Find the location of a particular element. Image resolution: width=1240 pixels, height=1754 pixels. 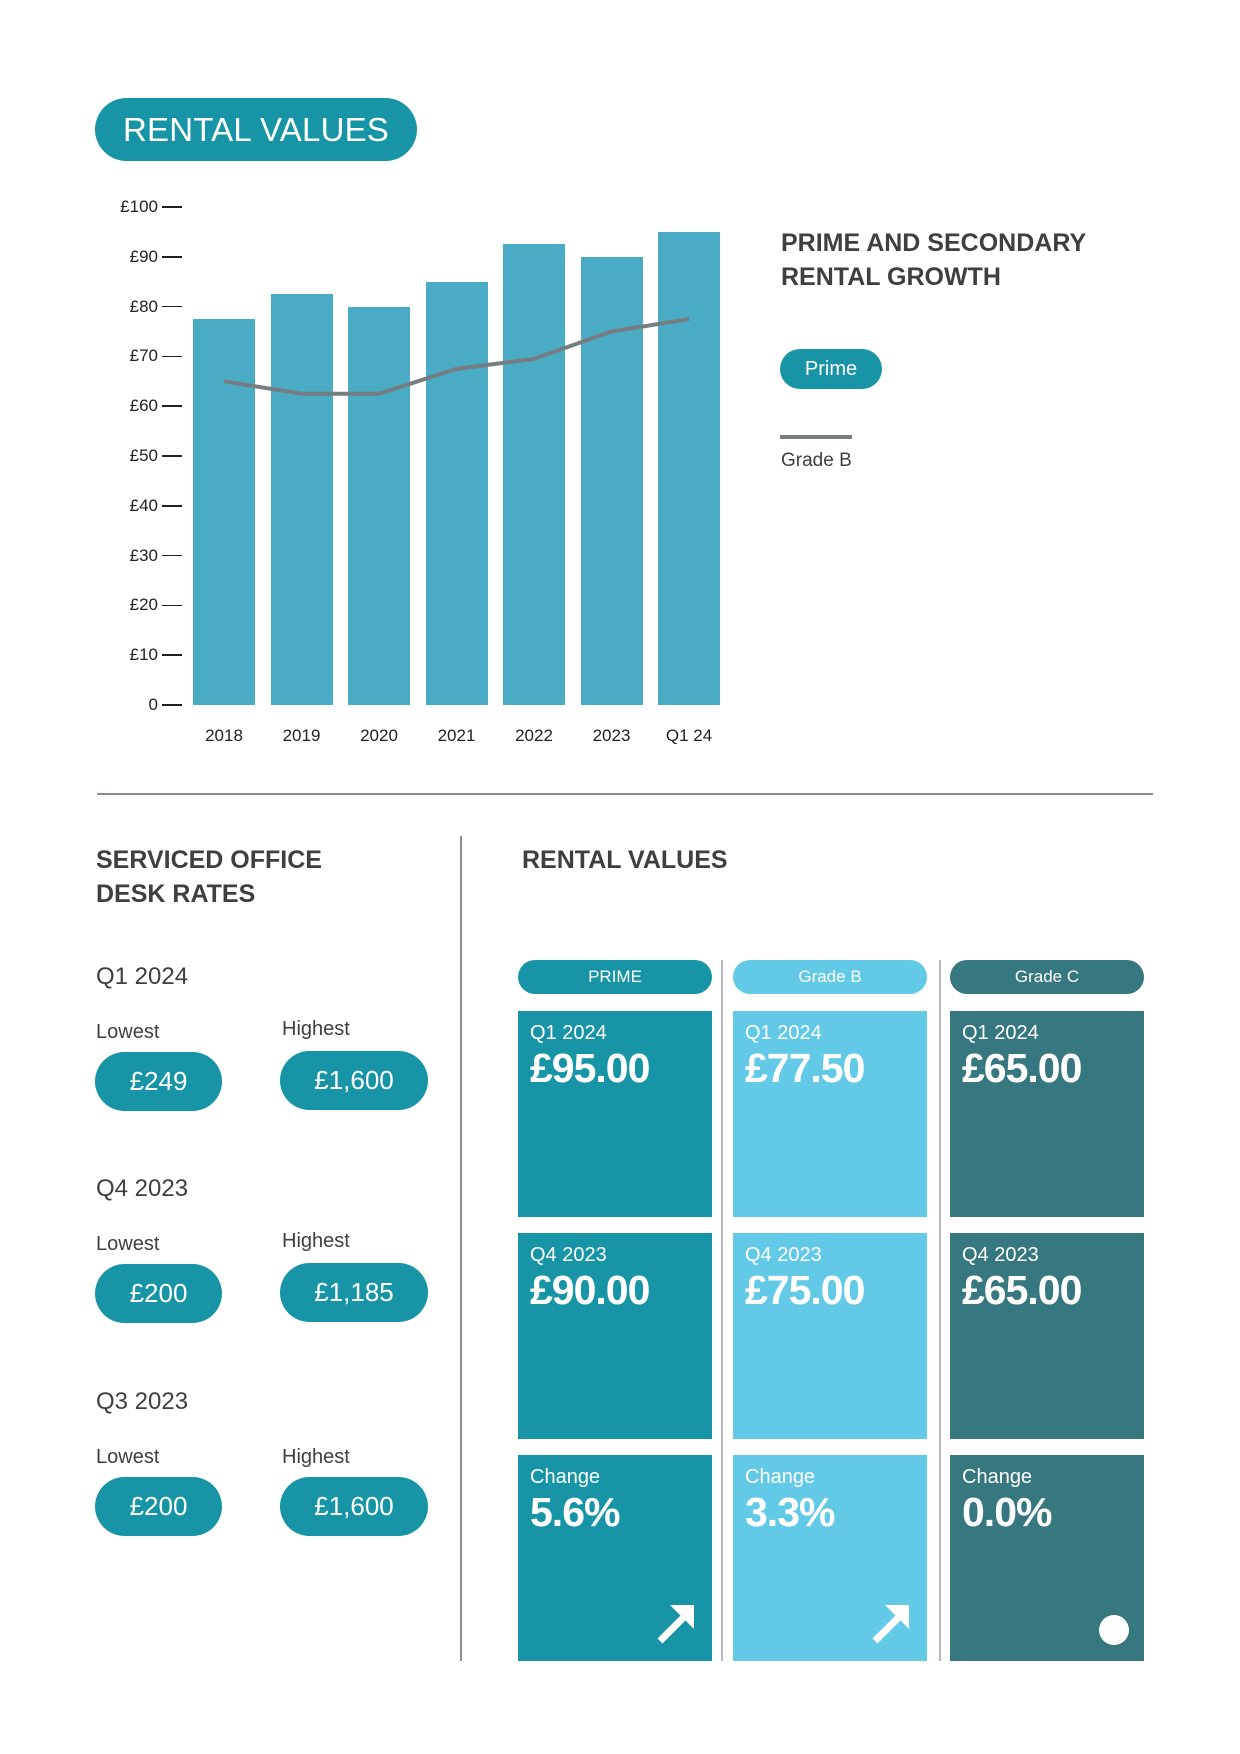

x-tick-label: 2021 is located at coordinates (456, 735).